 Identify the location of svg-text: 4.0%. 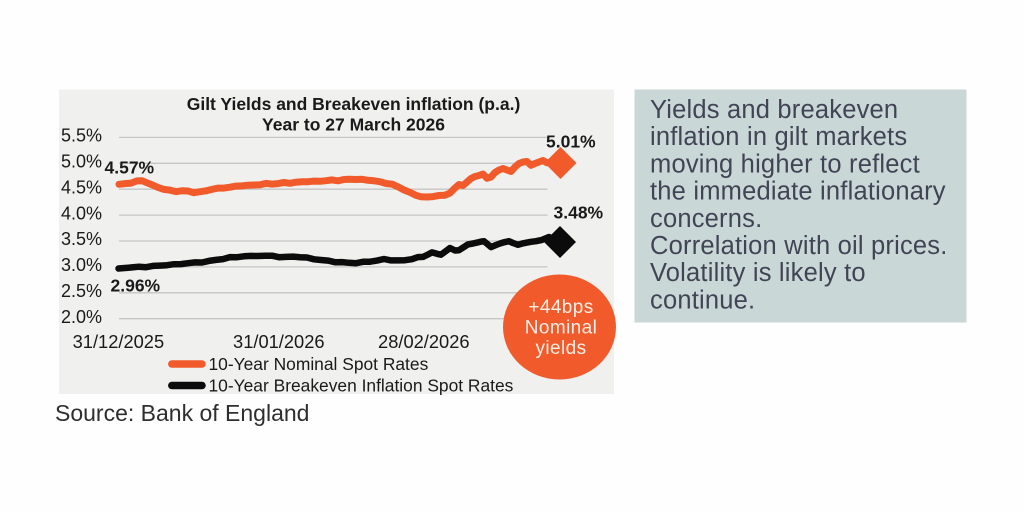
(81, 213).